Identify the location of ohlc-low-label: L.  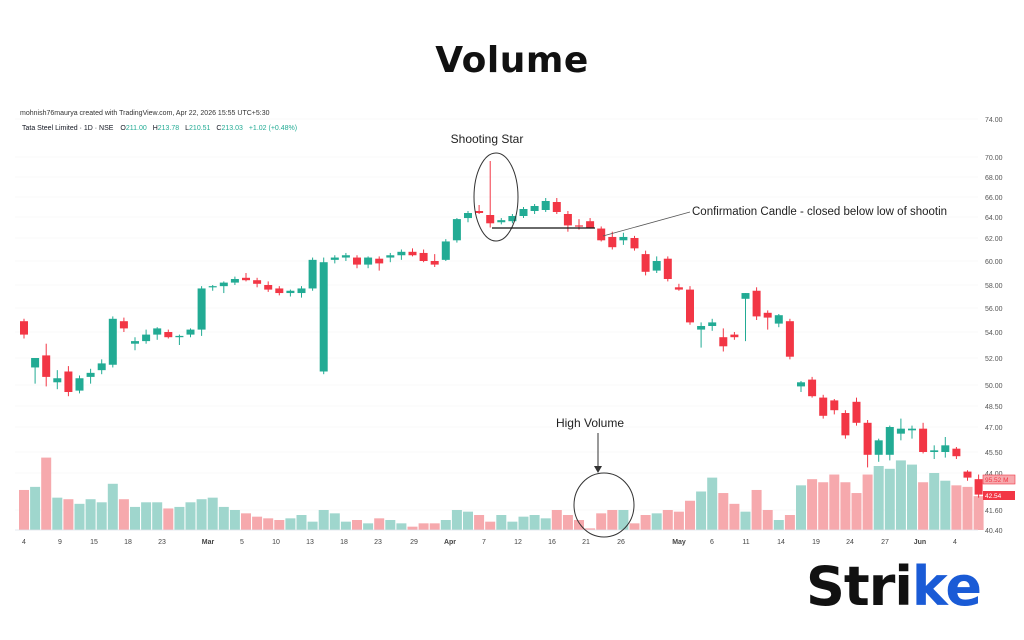
(187, 128).